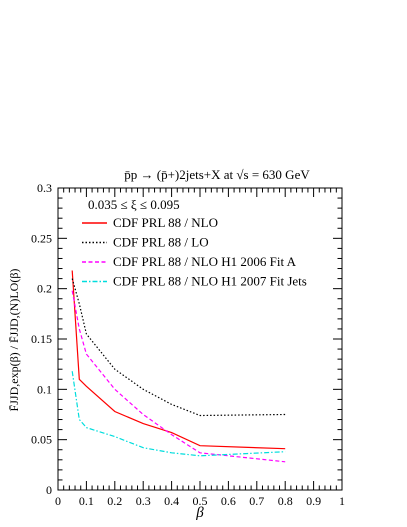 This screenshot has height=527, width=407. What do you see at coordinates (44, 289) in the screenshot?
I see `y-tick-label: 0.2` at bounding box center [44, 289].